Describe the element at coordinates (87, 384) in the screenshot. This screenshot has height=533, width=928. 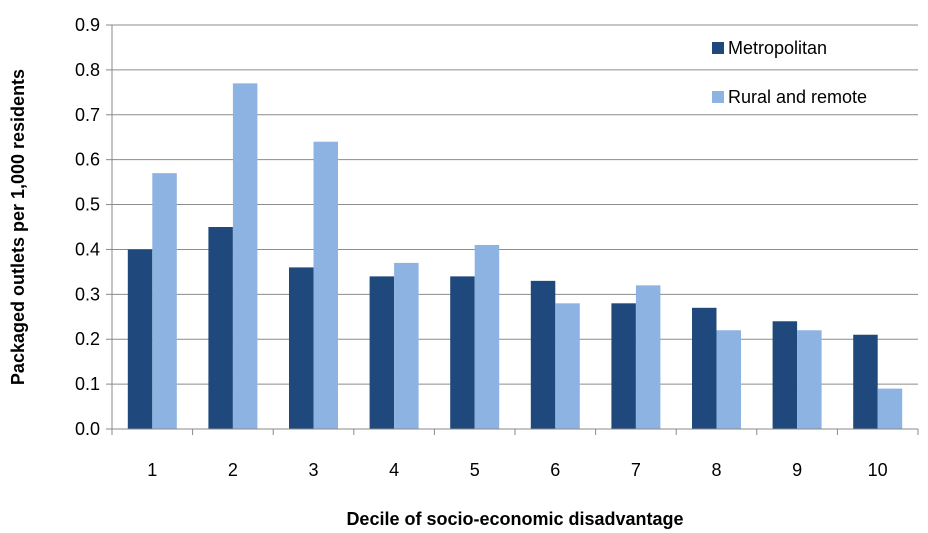
I see `y-tick-label: 0.1` at that location.